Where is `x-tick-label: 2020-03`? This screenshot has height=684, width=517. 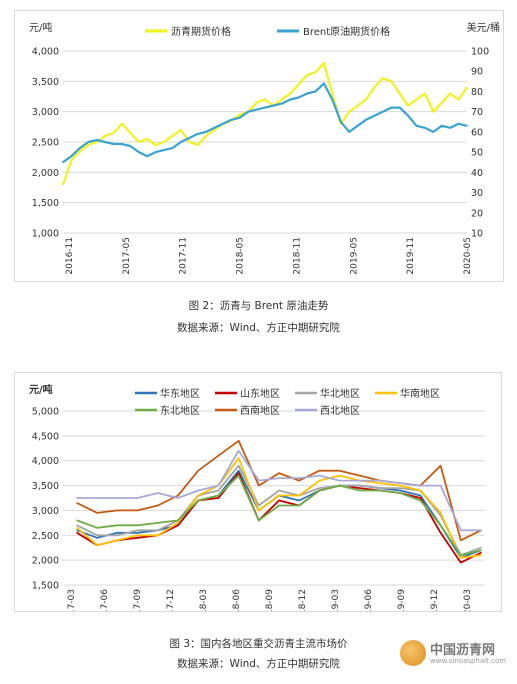
x-tick-label: 2020-03 is located at coordinates (468, 600).